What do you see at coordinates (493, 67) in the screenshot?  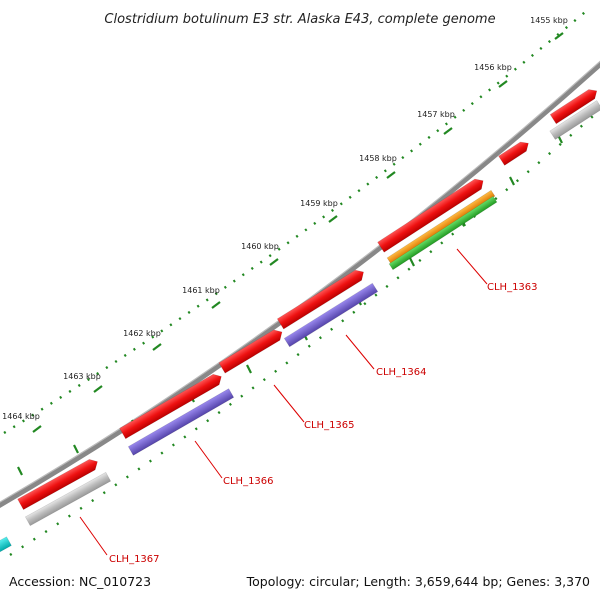 I see `tick-label: 1456 kbp` at bounding box center [493, 67].